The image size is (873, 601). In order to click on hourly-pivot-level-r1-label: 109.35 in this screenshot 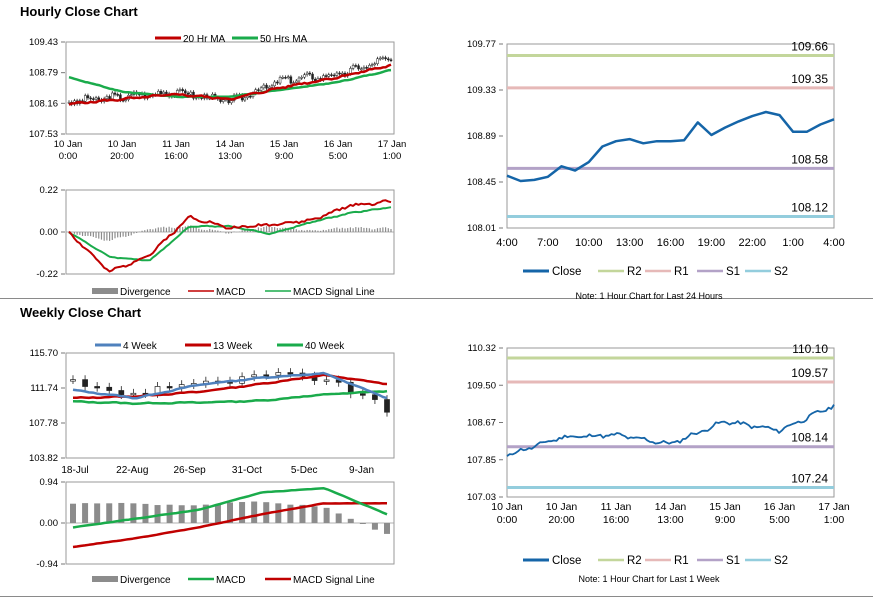, I will do `click(809, 79)`.